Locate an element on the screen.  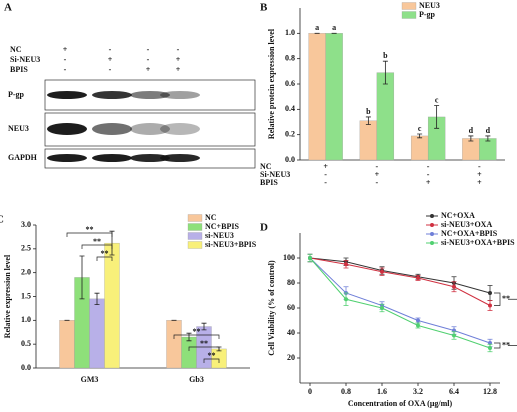
x-tick-label: 3.2 is located at coordinates (418, 391).